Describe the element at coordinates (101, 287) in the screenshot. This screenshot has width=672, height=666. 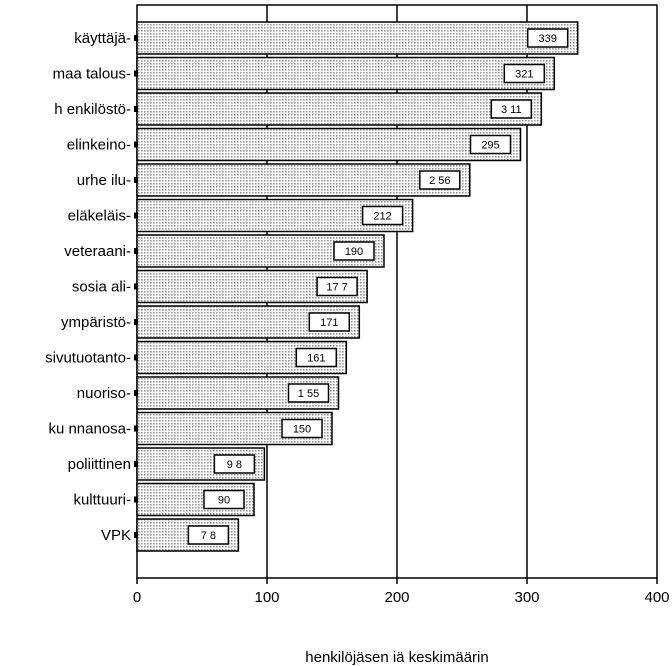
I see `category-label: sosia ali-` at that location.